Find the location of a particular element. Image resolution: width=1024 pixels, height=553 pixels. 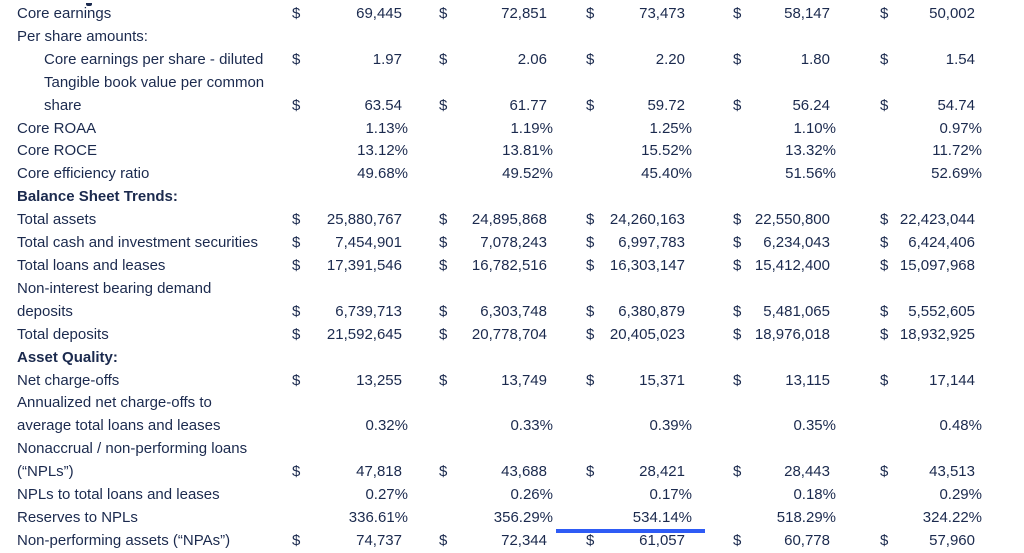

percent-value: 0.27% is located at coordinates (386, 495).